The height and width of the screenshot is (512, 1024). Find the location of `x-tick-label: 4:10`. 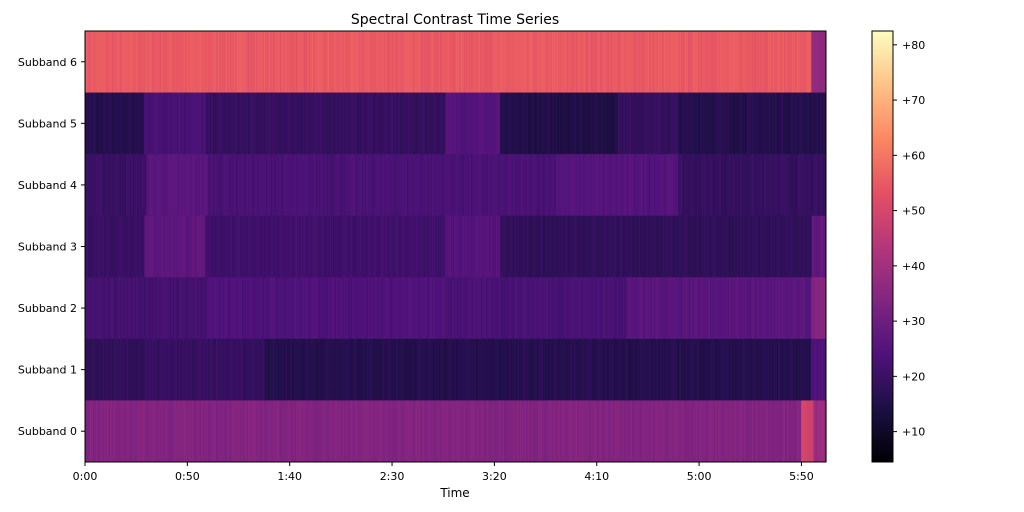

x-tick-label: 4:10 is located at coordinates (596, 476).